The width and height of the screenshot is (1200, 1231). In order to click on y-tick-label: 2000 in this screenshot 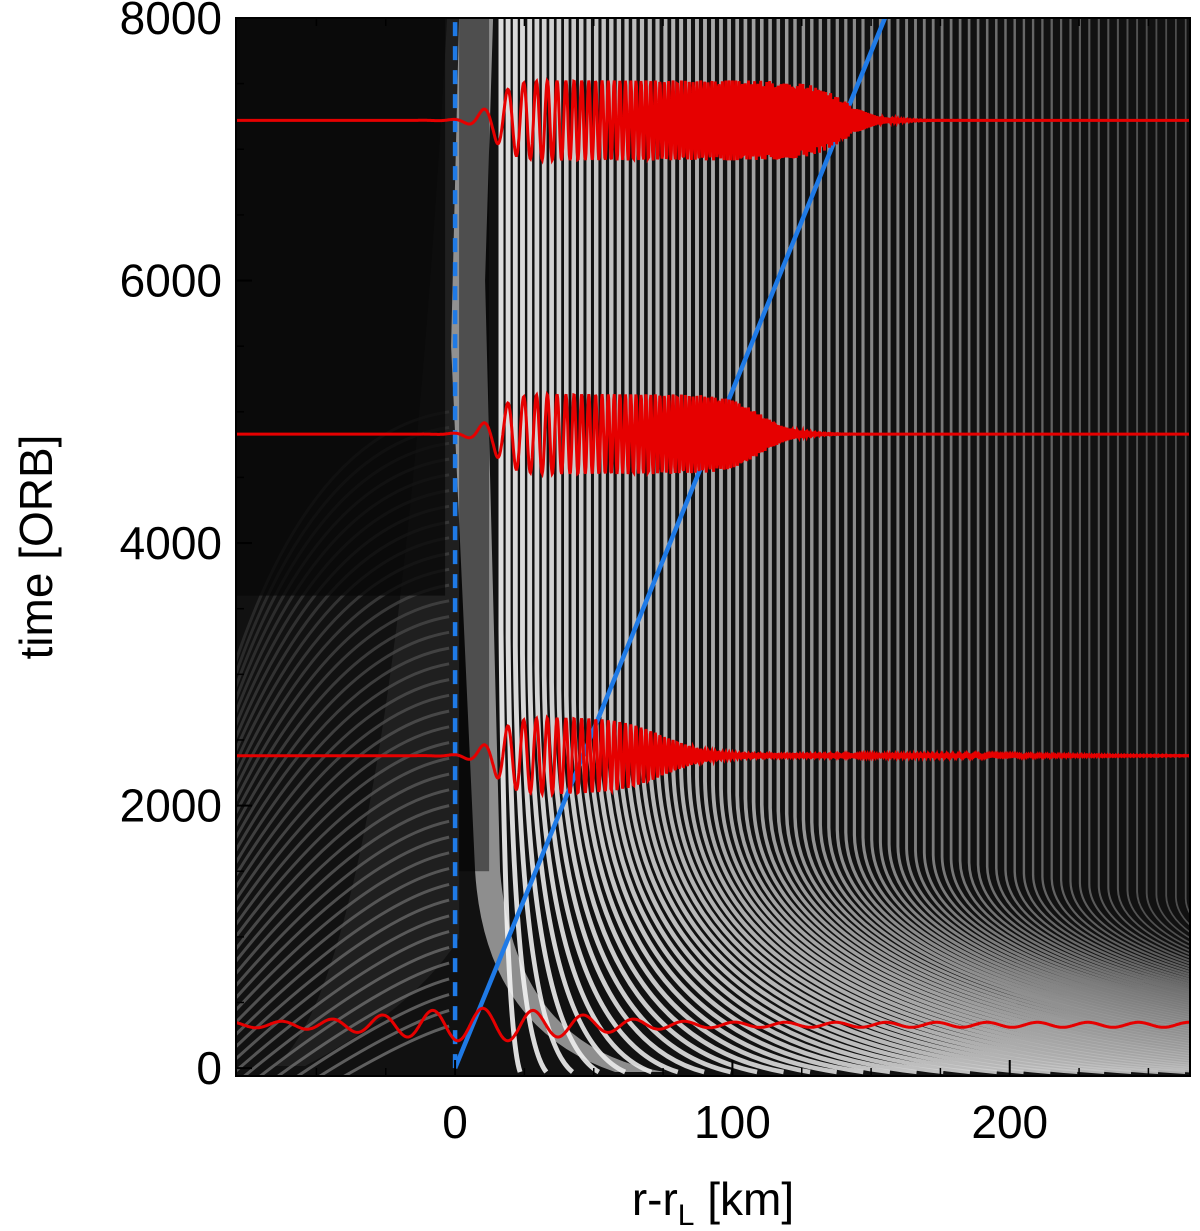, I will do `click(171, 806)`.